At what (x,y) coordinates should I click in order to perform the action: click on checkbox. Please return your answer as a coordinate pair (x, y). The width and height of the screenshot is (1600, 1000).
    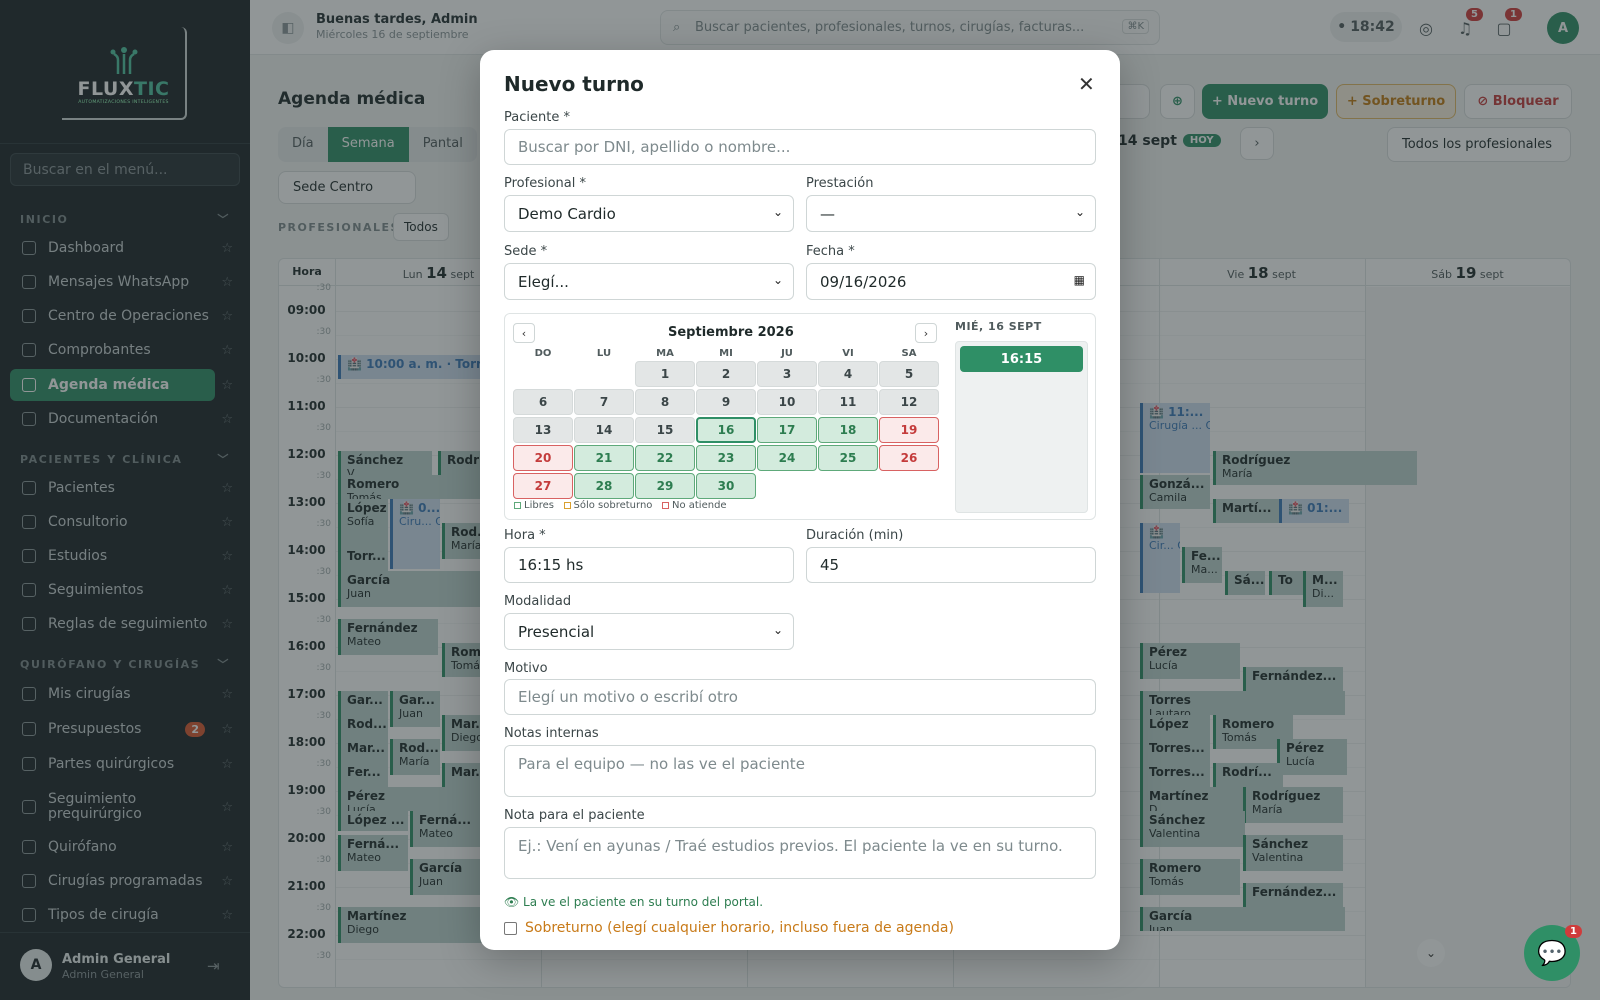
    Looking at the image, I should click on (510, 928).